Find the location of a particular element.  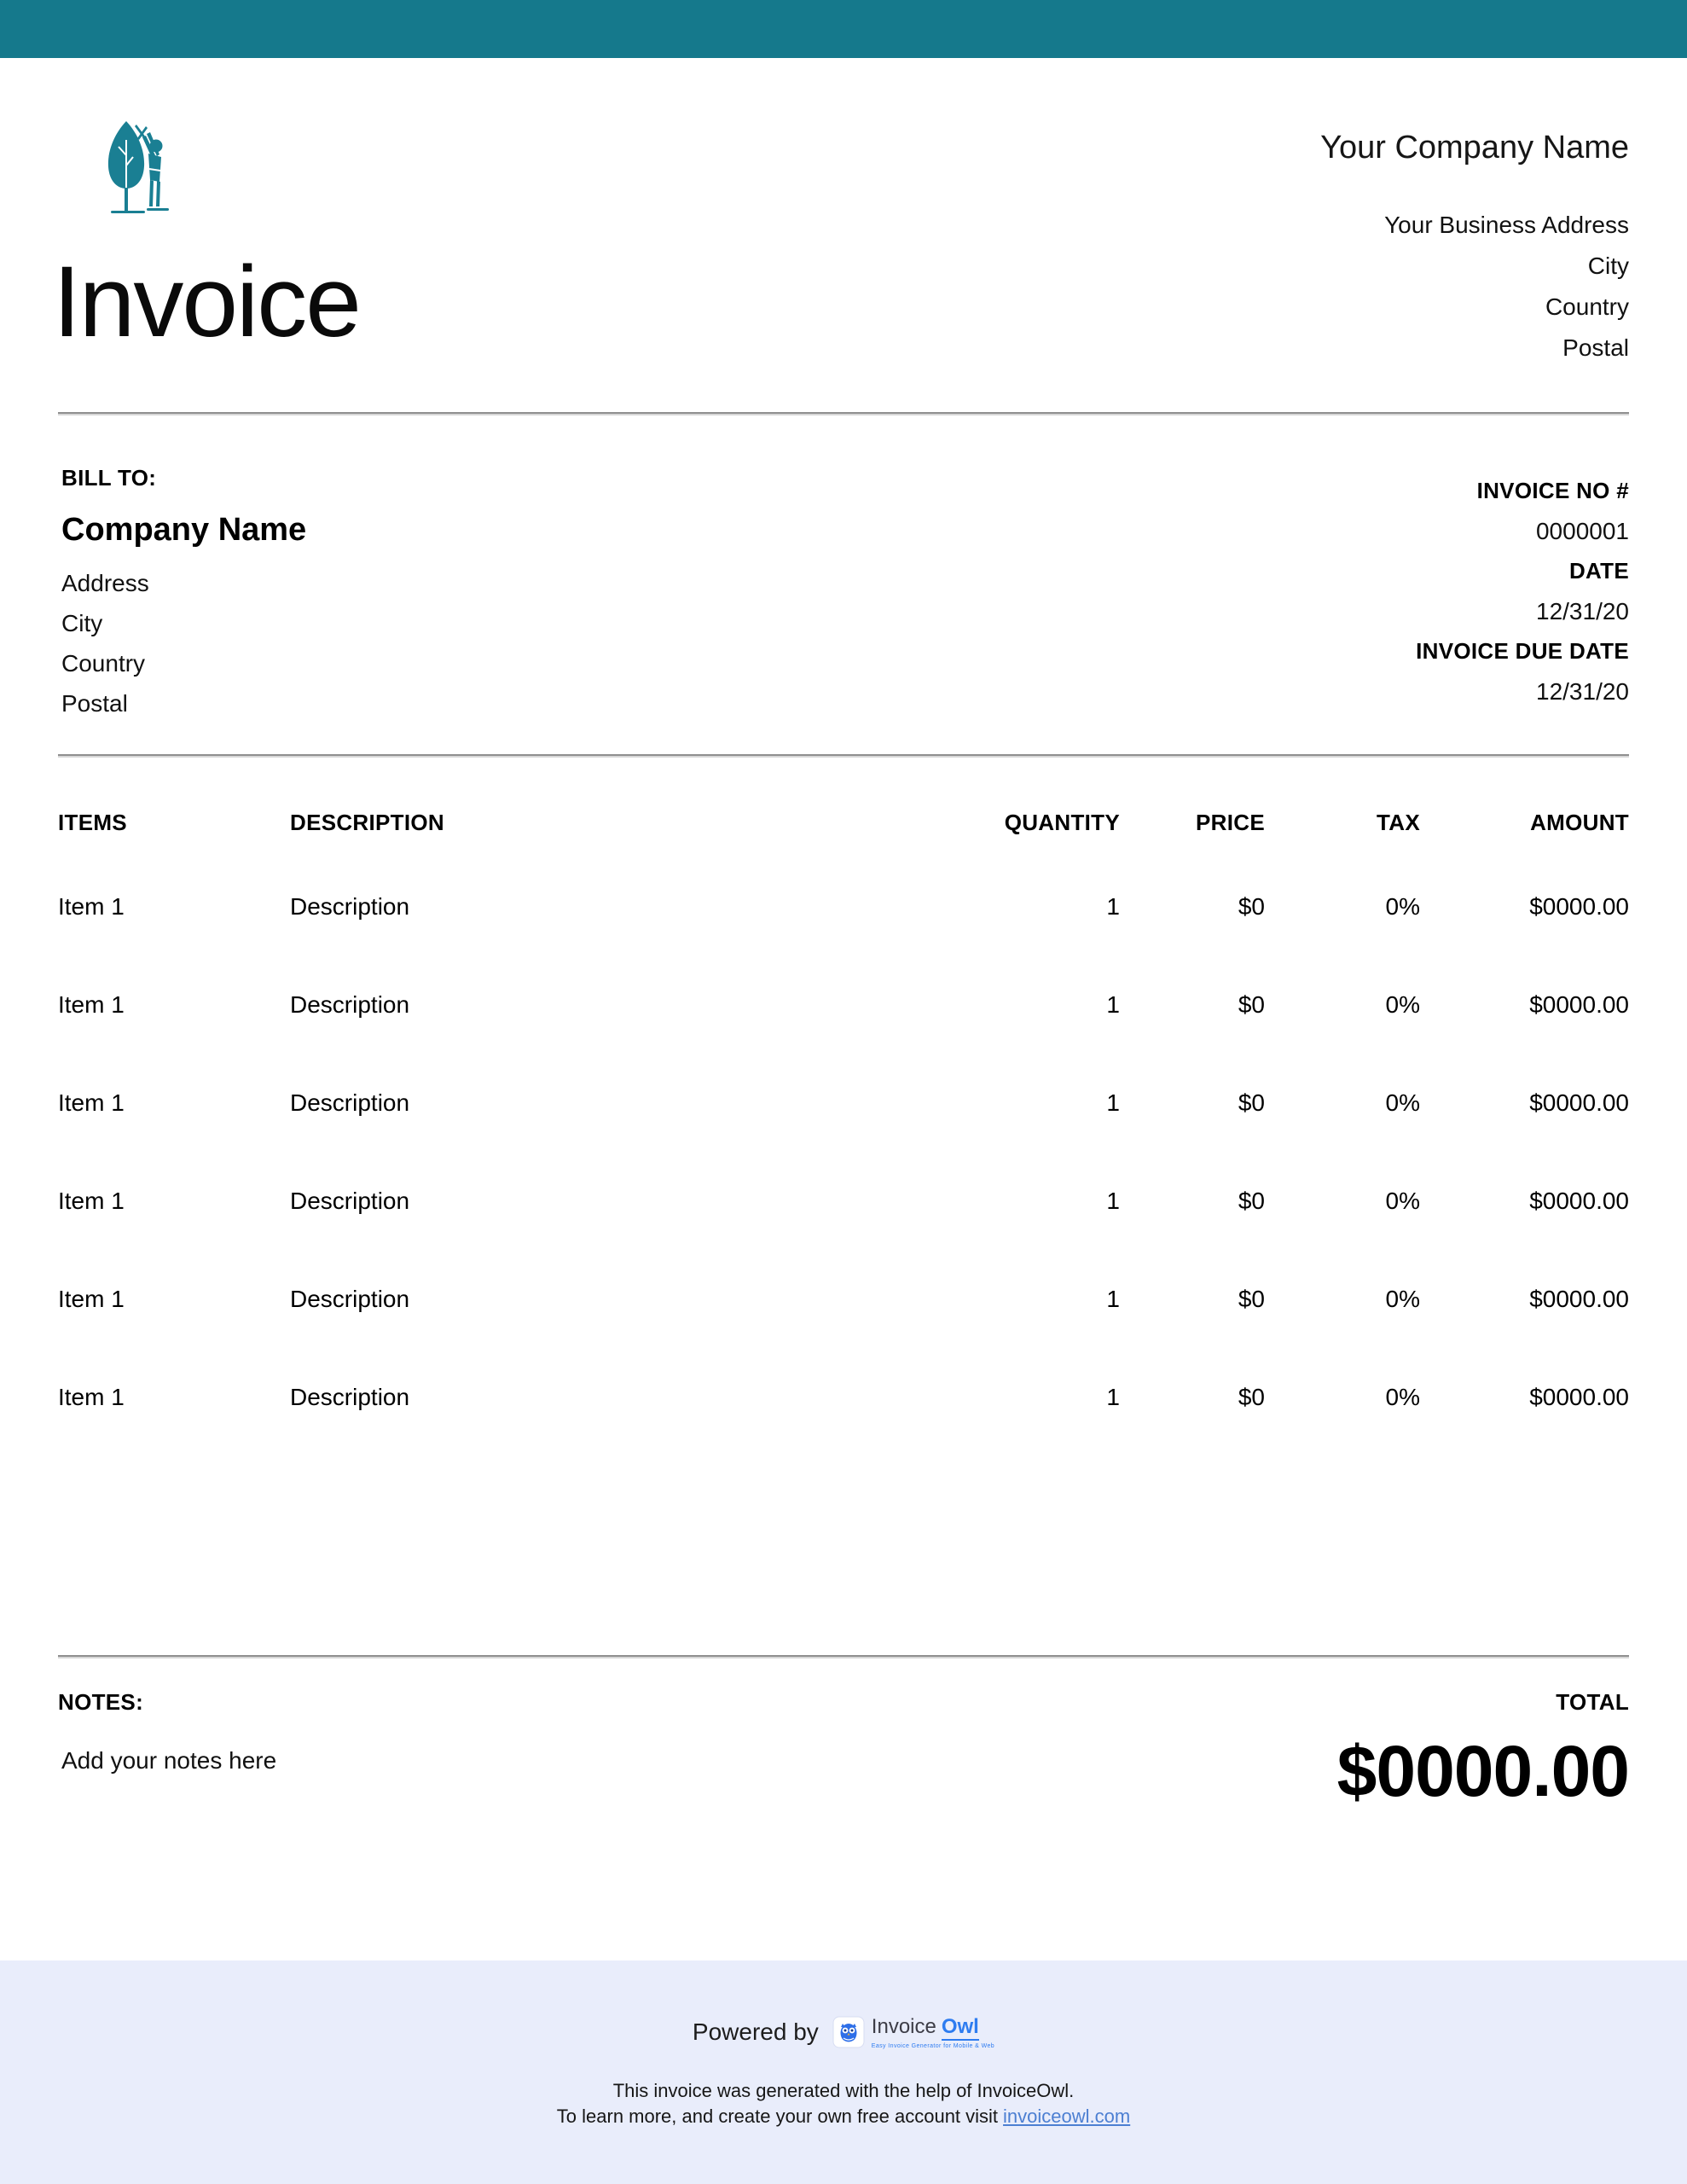

invoiceowl-link: invoiceowl.com is located at coordinates (1067, 2116).